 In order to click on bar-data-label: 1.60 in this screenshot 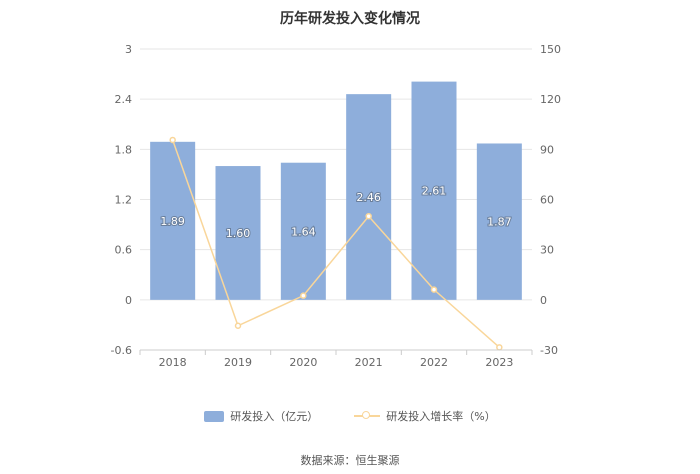, I will do `click(238, 233)`.